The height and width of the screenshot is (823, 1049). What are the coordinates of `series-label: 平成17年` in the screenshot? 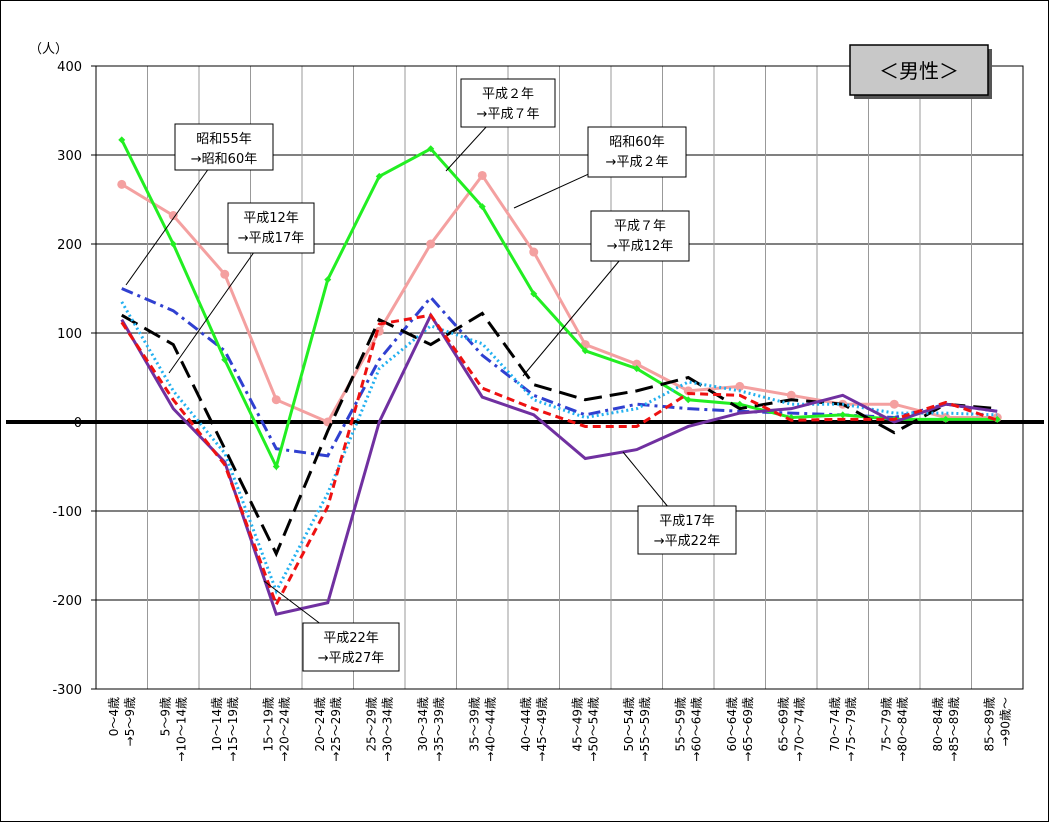 It's located at (687, 521).